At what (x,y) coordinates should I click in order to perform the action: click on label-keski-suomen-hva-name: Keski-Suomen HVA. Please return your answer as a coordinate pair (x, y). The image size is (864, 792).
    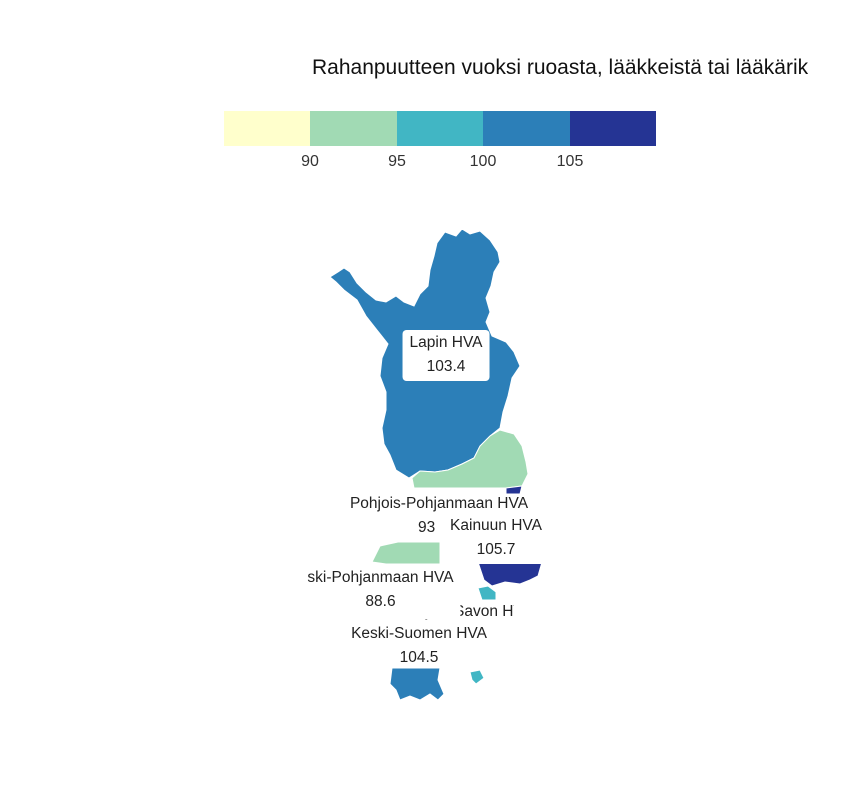
    Looking at the image, I should click on (419, 633).